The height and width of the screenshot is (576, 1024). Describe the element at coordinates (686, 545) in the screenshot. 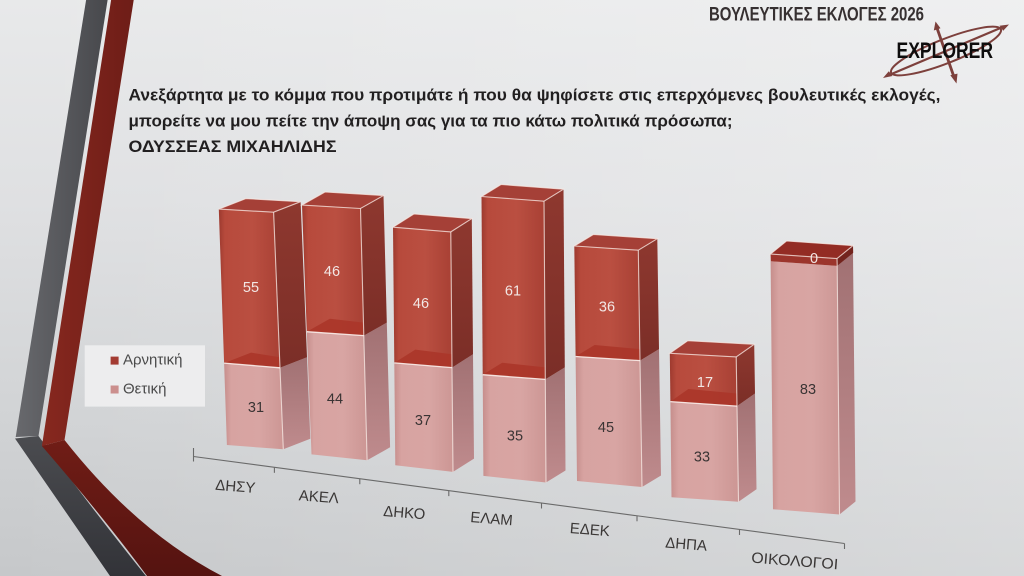

I see `svg-text: ΔΗΠΑ` at that location.